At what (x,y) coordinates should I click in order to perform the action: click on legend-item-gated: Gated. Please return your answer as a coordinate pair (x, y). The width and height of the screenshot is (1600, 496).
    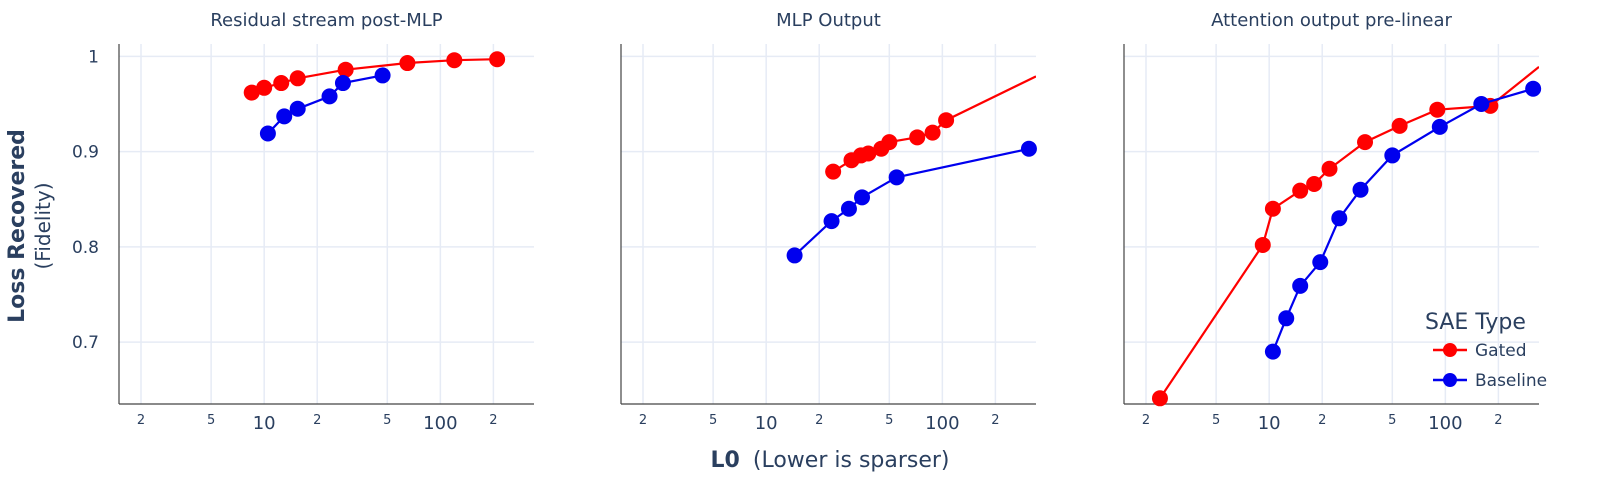
    Looking at the image, I should click on (1480, 351).